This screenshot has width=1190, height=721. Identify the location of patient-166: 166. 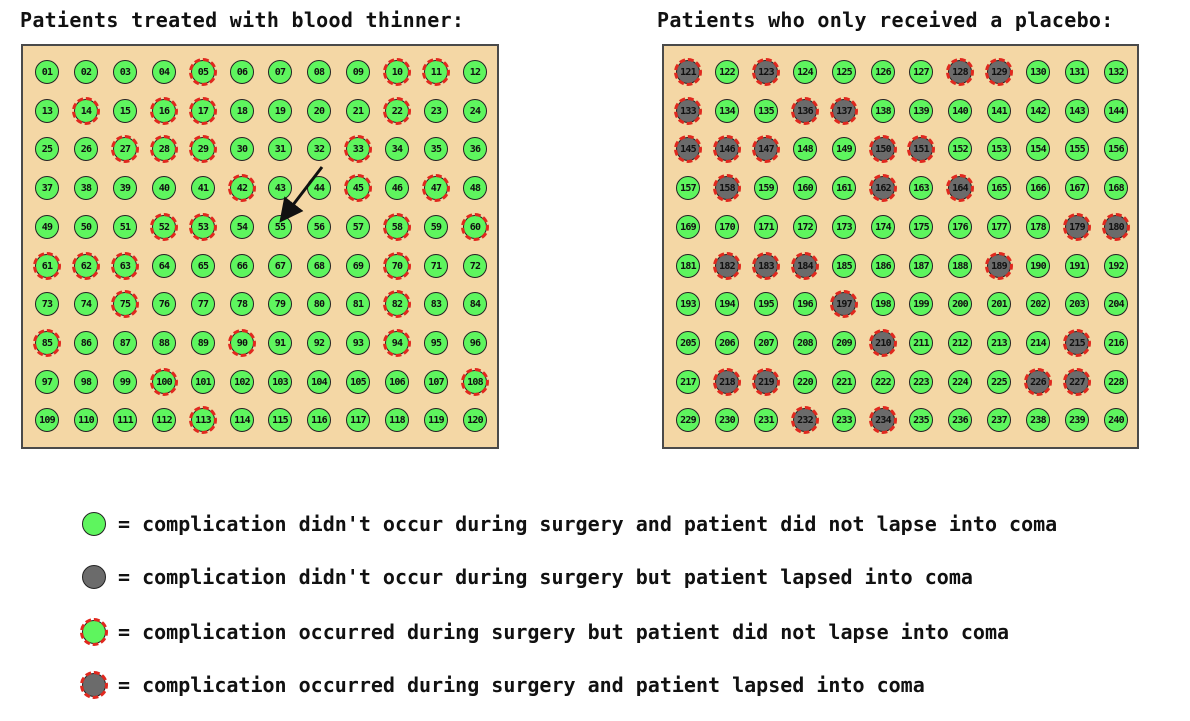
(1038, 188).